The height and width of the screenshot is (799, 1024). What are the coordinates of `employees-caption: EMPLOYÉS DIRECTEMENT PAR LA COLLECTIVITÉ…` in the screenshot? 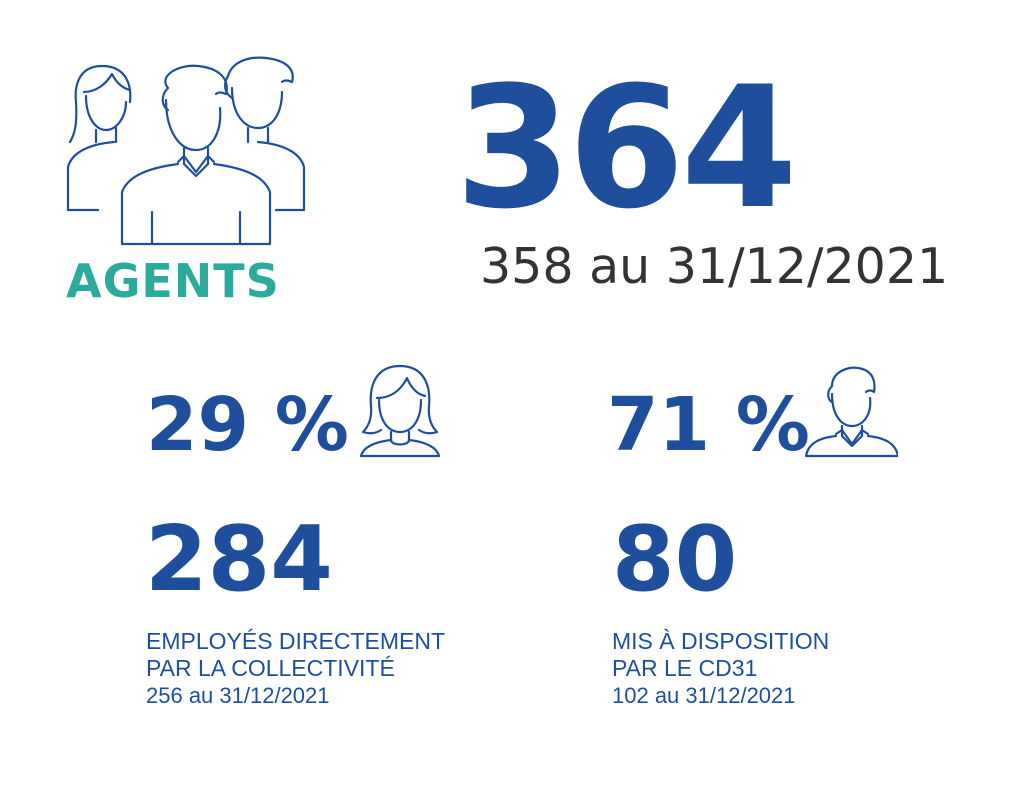 It's located at (295, 668).